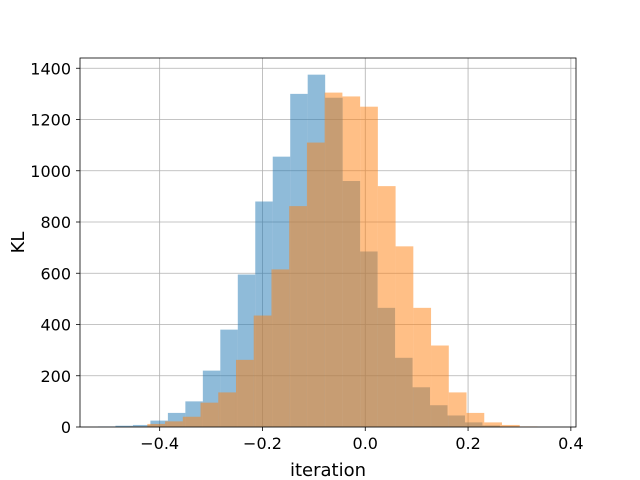 The image size is (640, 480). I want to click on y-tick-label: 600, so click(55, 273).